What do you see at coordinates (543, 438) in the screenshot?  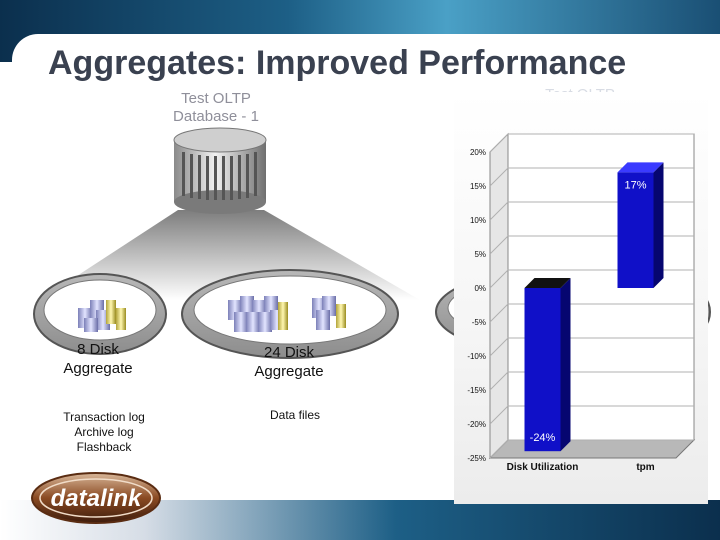 I see `bar-data-label: -24%` at bounding box center [543, 438].